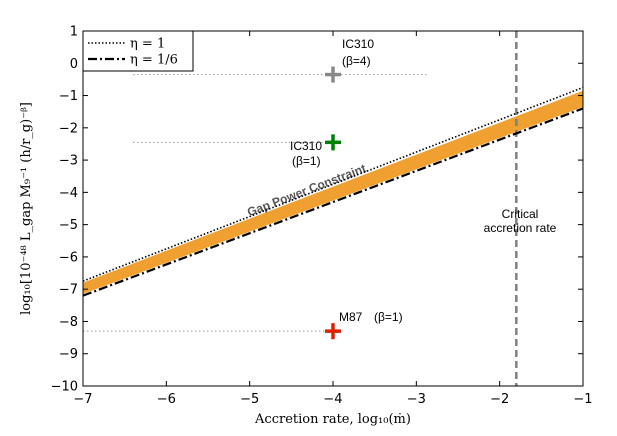 This screenshot has height=436, width=617. I want to click on y-tick-label: −10, so click(64, 387).